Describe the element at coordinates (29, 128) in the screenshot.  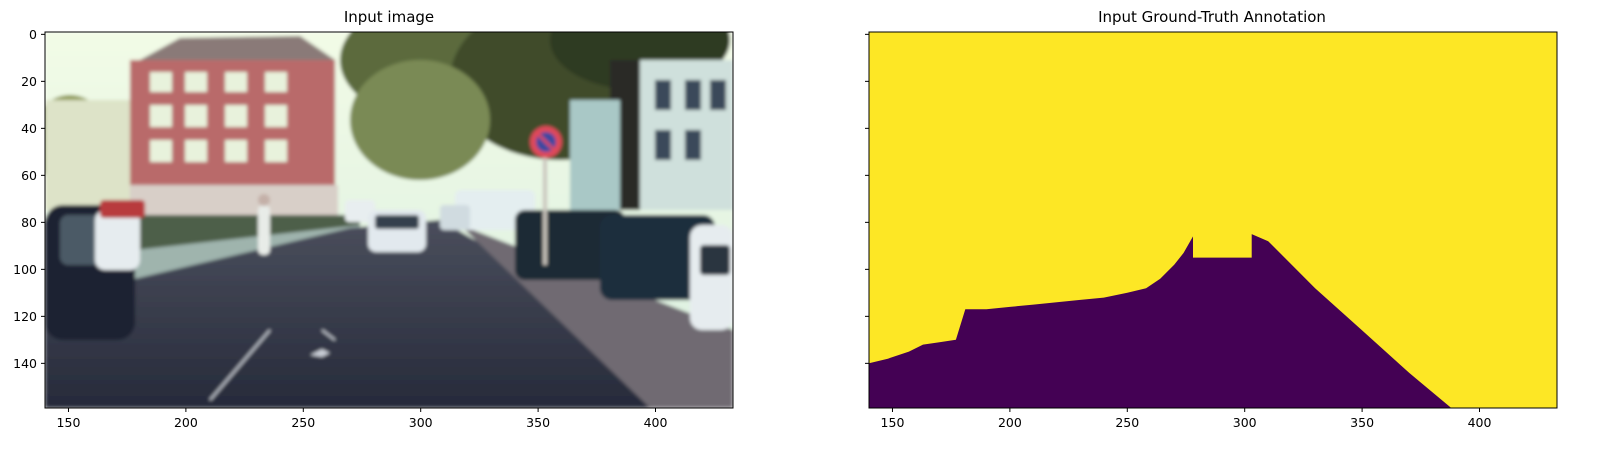
I see `y-tick-label: 40` at that location.